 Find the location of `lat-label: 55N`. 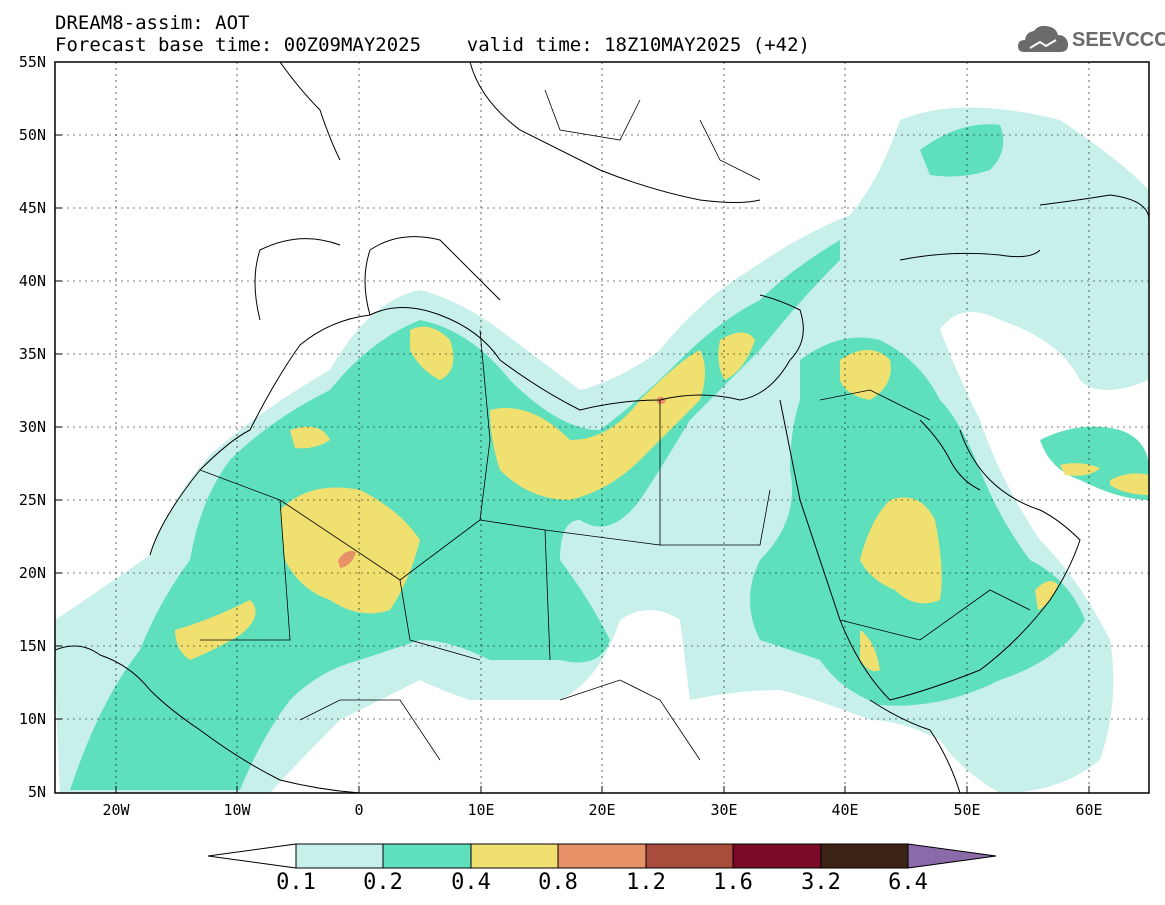

lat-label: 55N is located at coordinates (32, 62).